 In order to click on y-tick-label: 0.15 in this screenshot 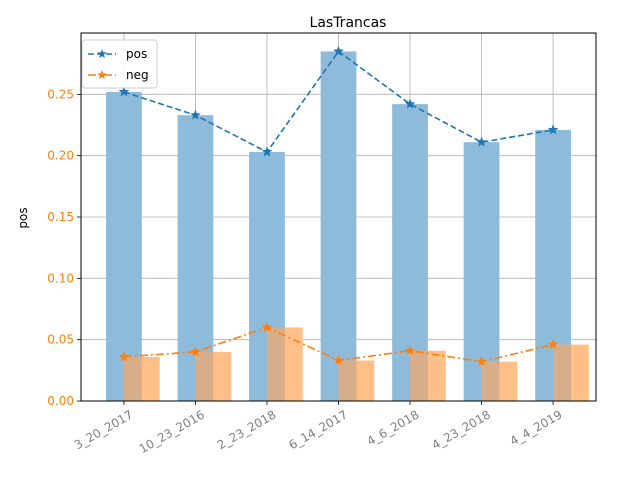, I will do `click(60, 217)`.